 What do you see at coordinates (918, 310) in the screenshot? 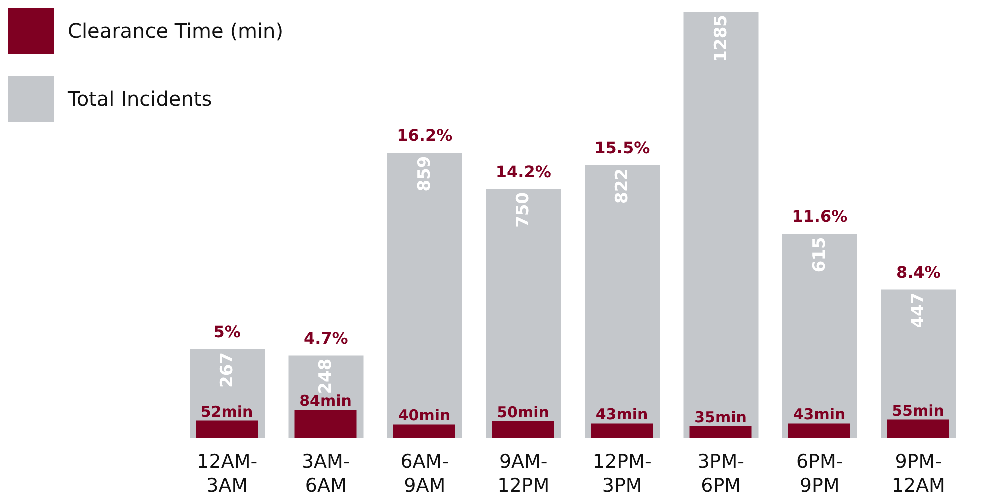
I see `data-label: 447` at bounding box center [918, 310].